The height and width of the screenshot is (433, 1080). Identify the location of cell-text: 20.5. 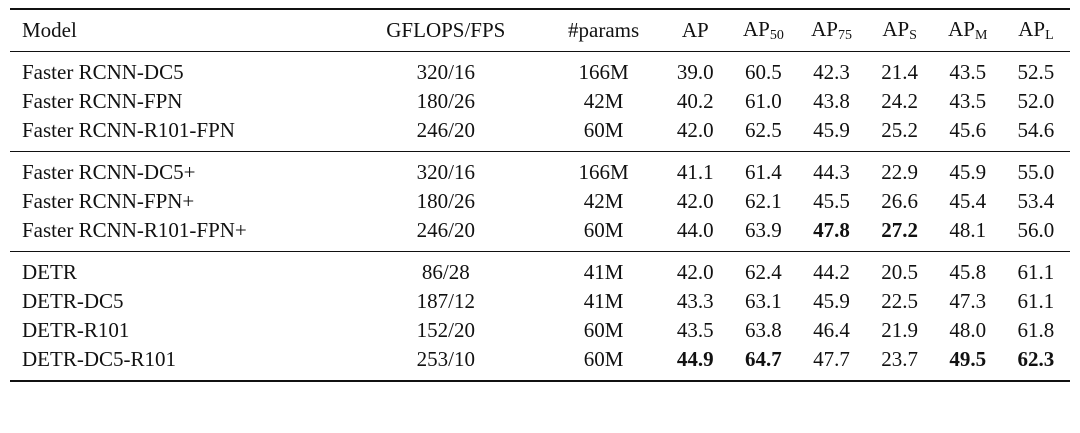
(900, 271).